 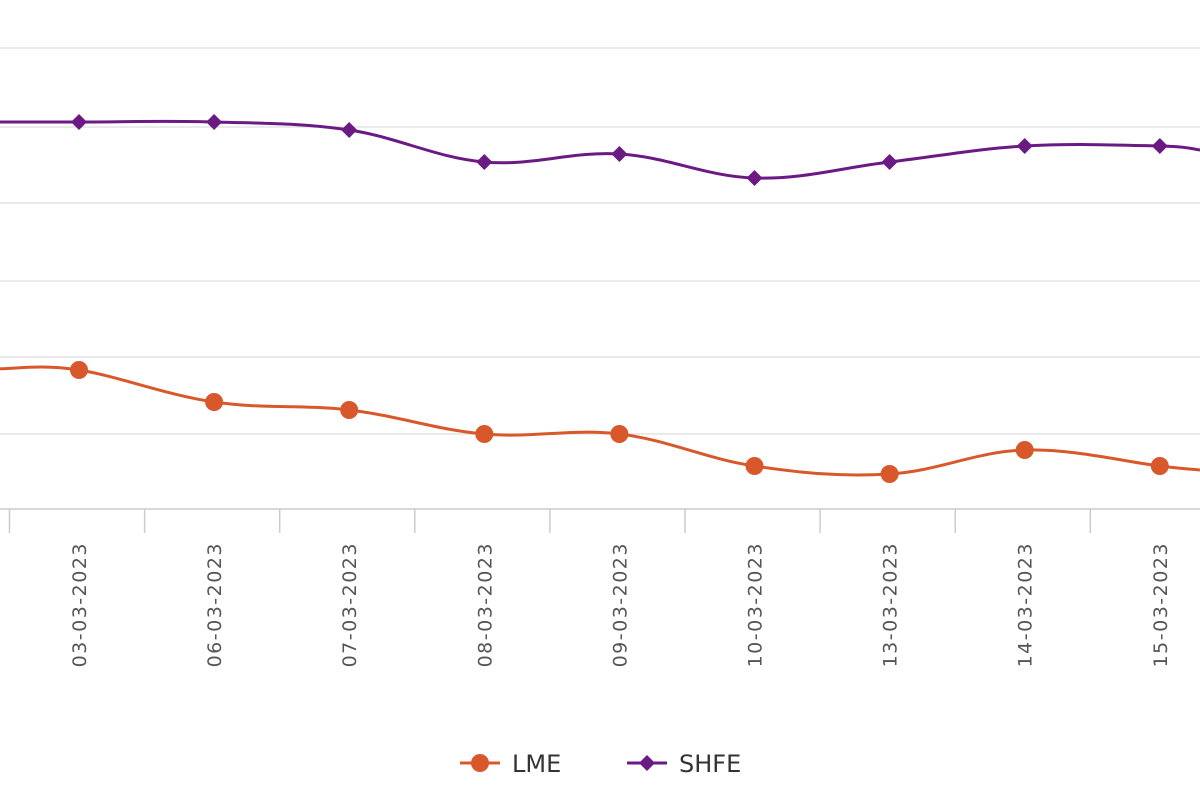 I want to click on x-axis, so click(x=600, y=520).